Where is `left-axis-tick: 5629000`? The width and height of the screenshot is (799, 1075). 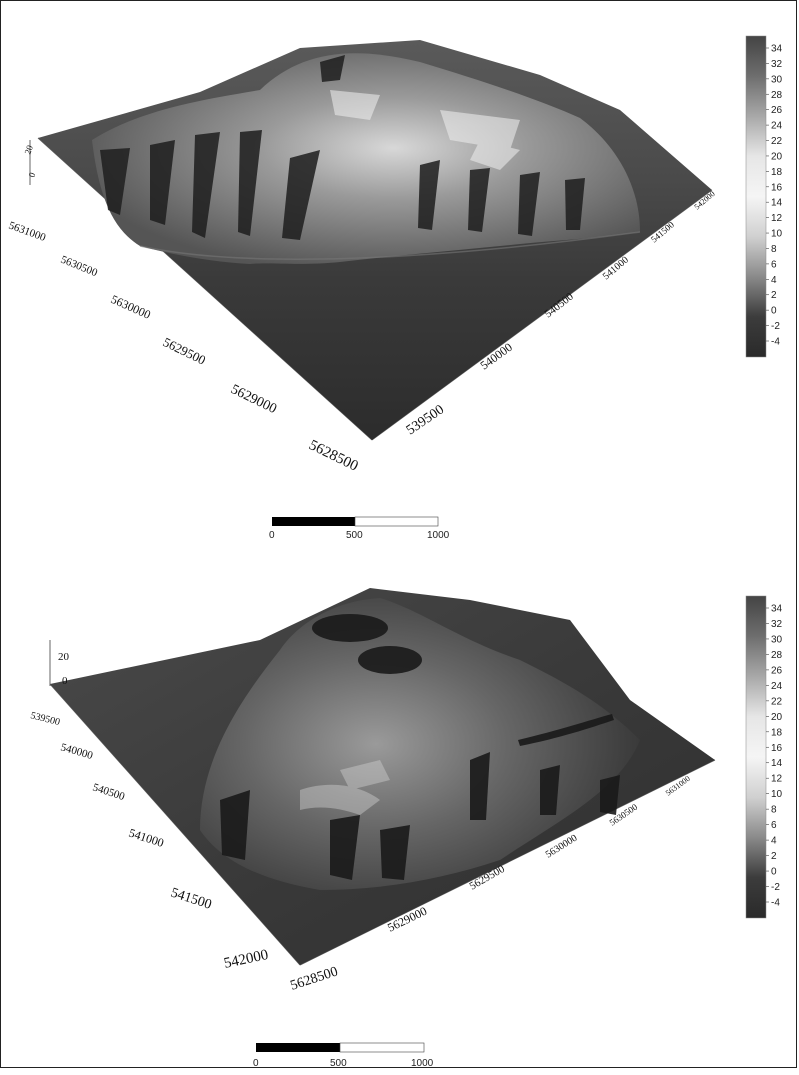 left-axis-tick: 5629000 is located at coordinates (253, 399).